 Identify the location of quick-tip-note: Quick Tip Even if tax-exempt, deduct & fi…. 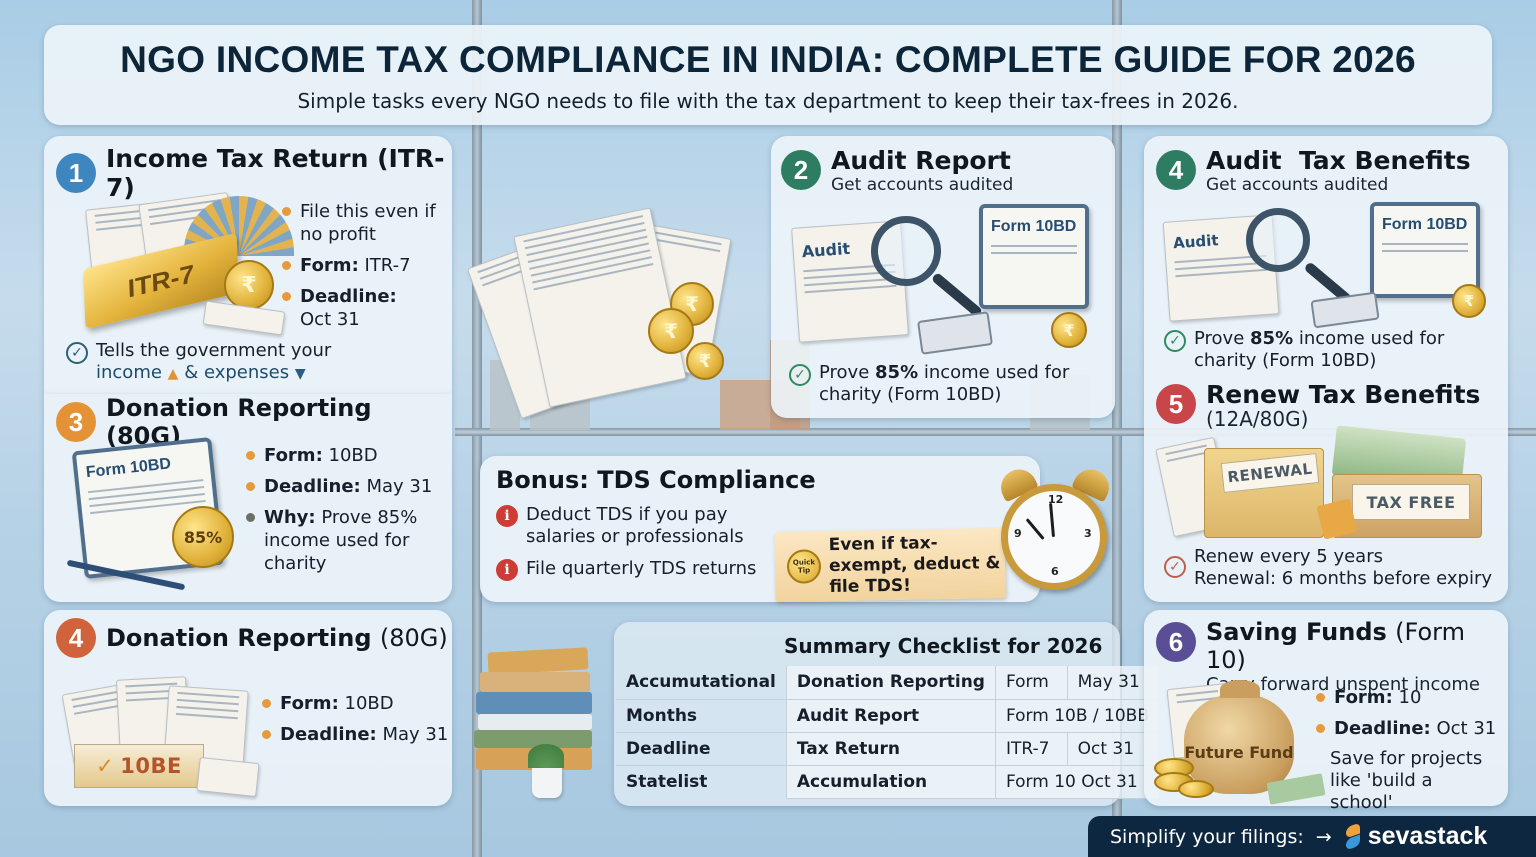
(890, 565).